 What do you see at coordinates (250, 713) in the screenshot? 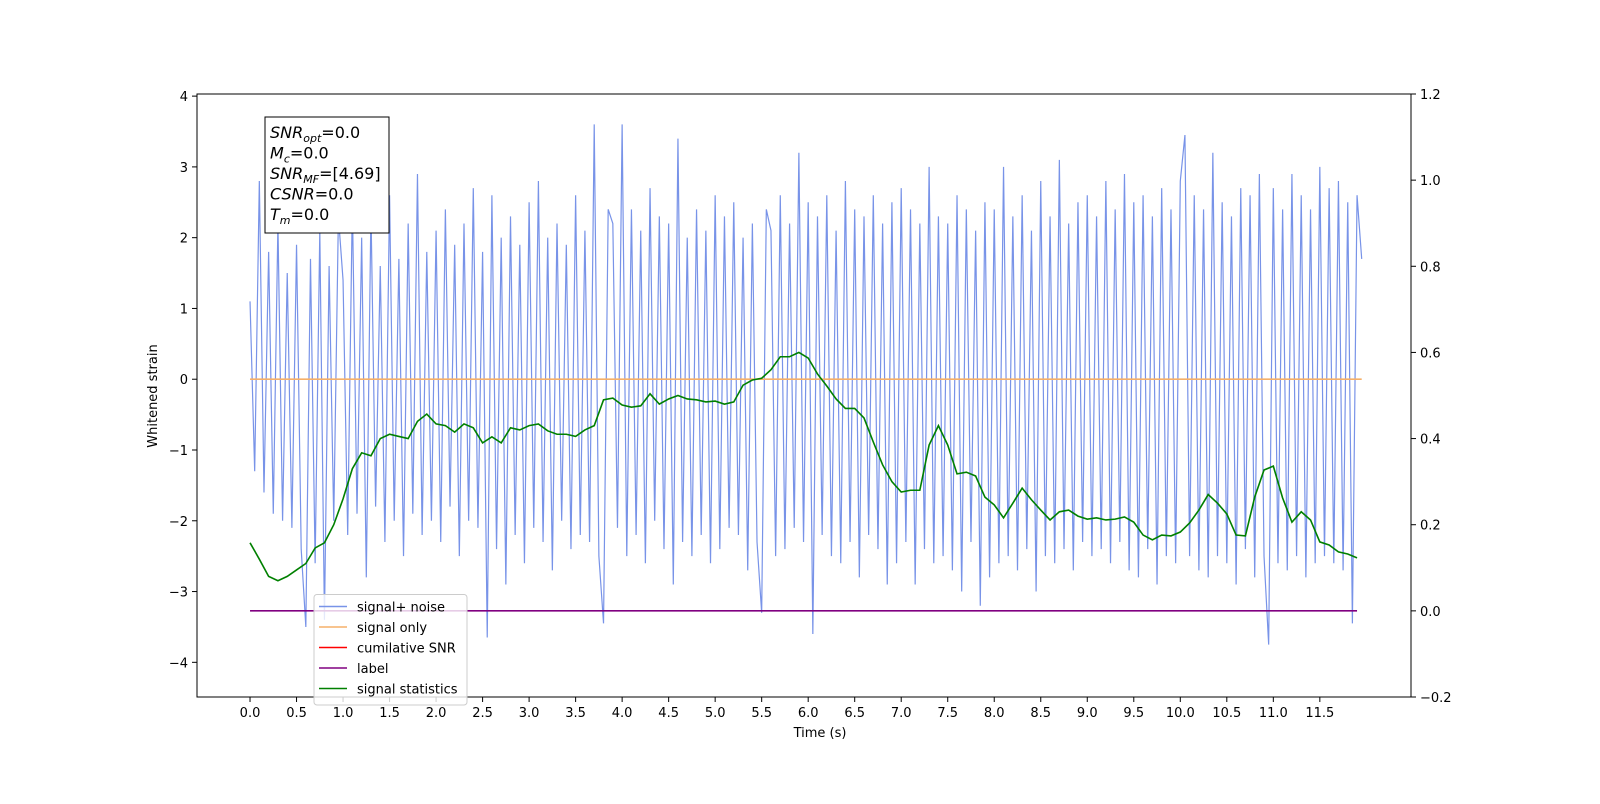
I see `x-tick-label: 0.0` at bounding box center [250, 713].